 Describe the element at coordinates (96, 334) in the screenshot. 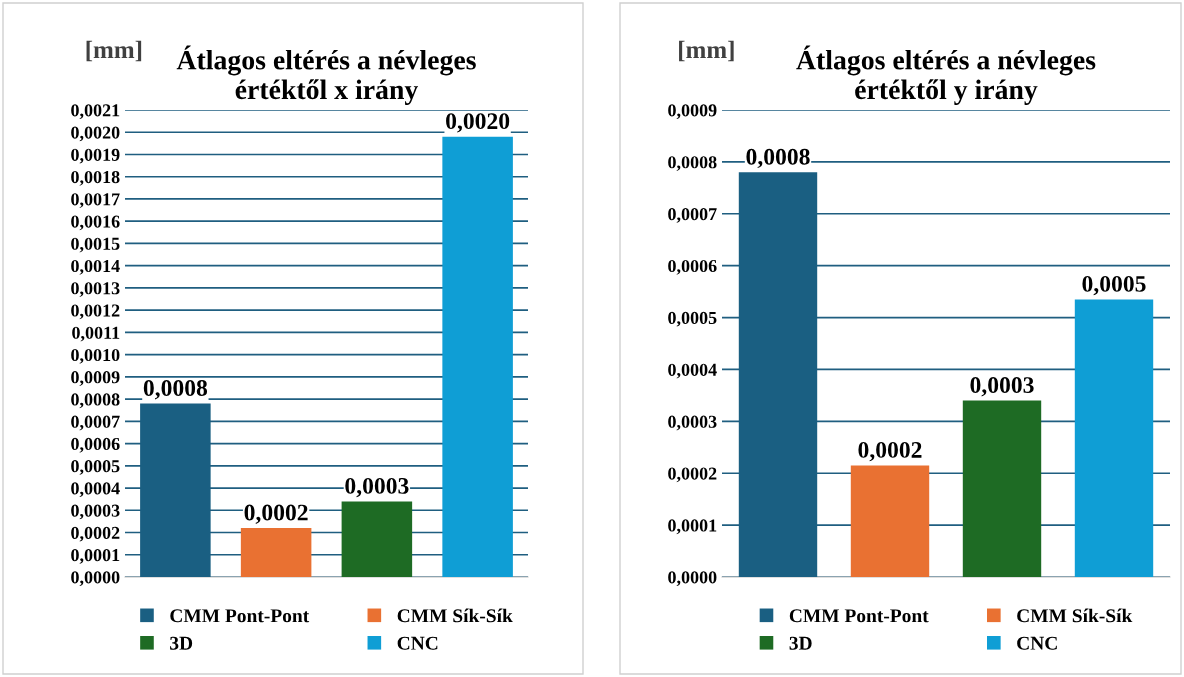

I see `y-tick-label: 0,0011` at that location.